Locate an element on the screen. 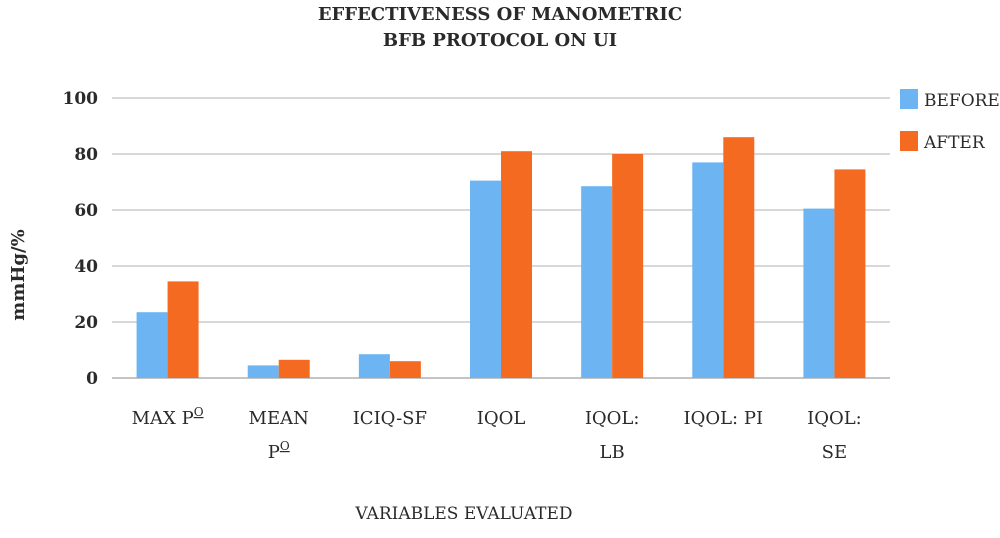  chart-title-line-2: BFB PROTOCOL ON UI is located at coordinates (500, 40).